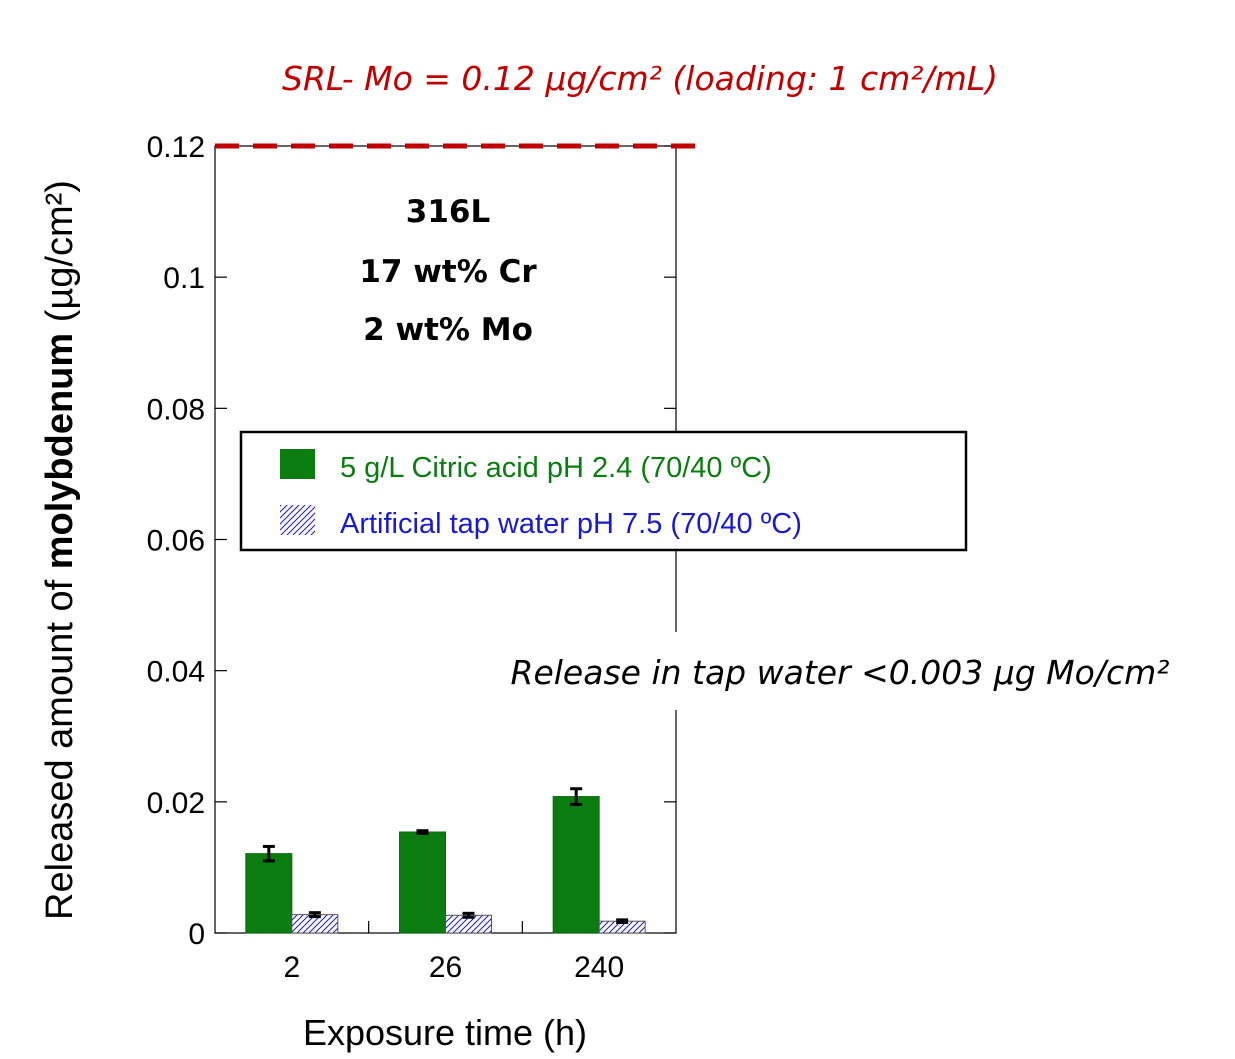 The height and width of the screenshot is (1059, 1235). What do you see at coordinates (176, 672) in the screenshot?
I see `y-tick-label: 0.04` at bounding box center [176, 672].